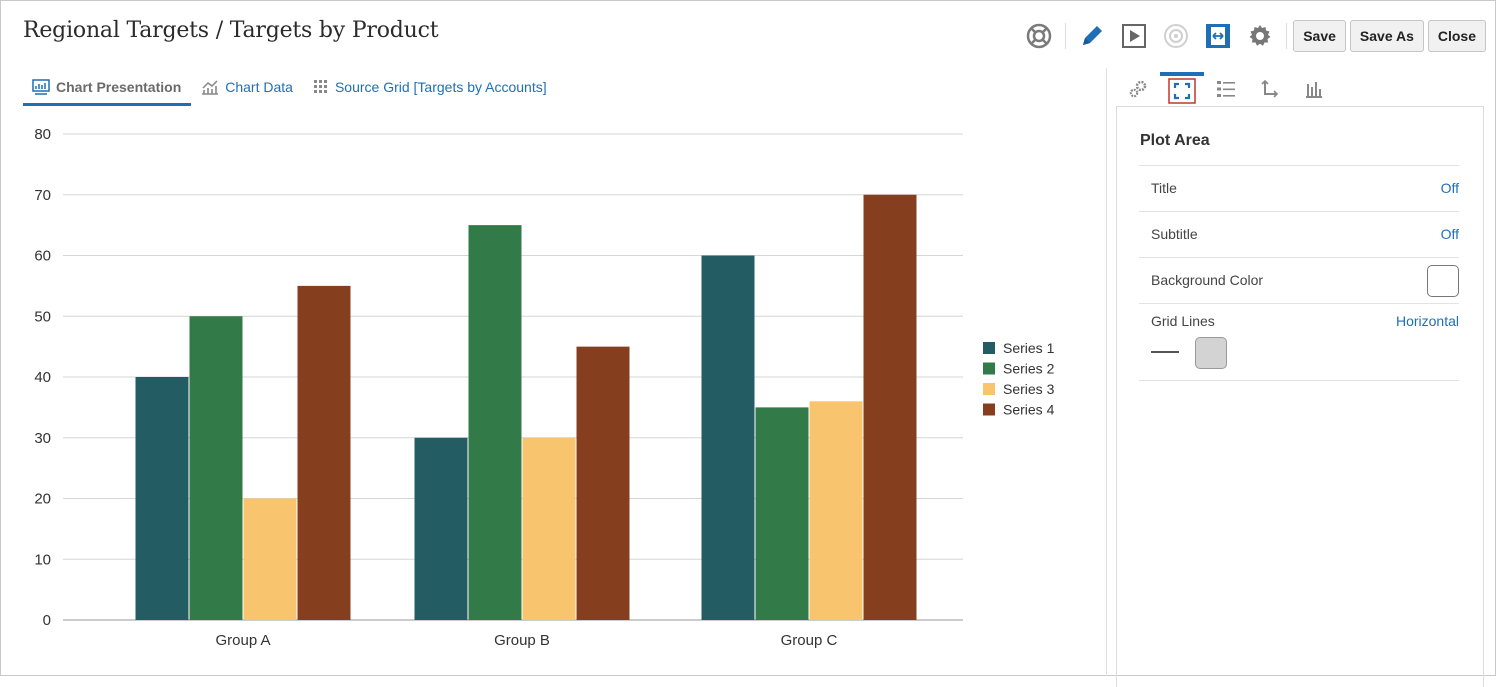 The image size is (1496, 687). I want to click on tab-plot-area, so click(1182, 89).